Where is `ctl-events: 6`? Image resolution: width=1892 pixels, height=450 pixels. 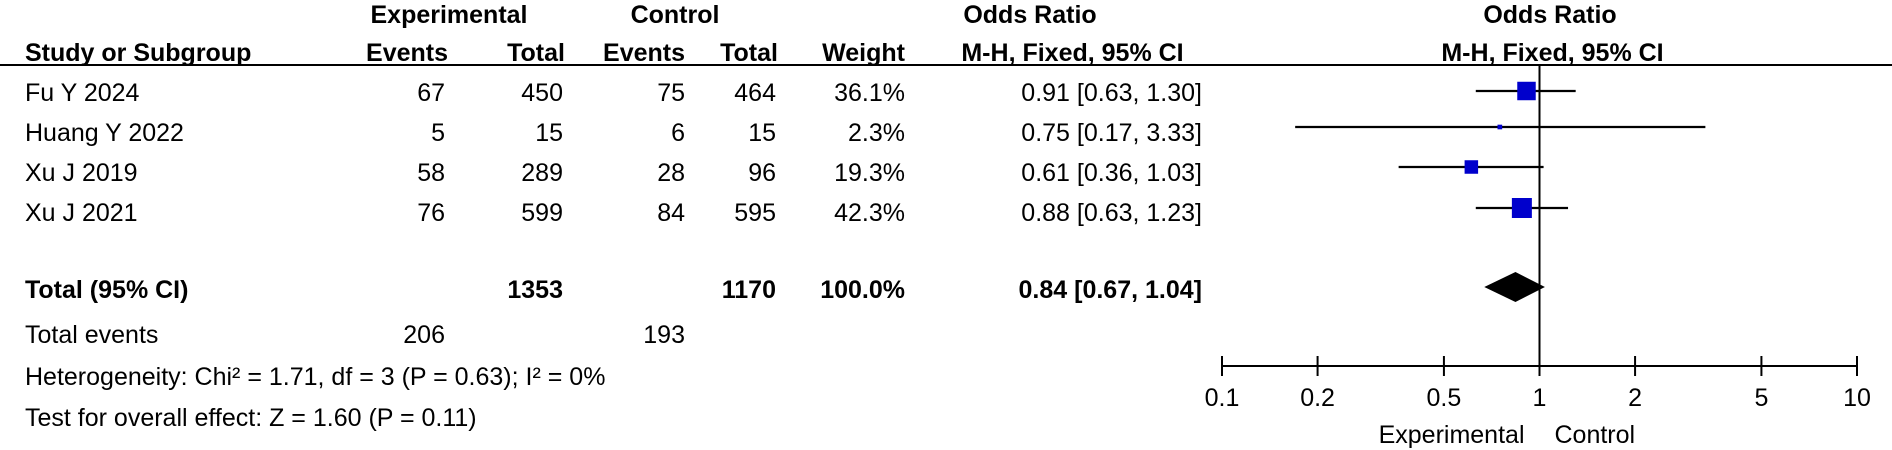
ctl-events: 6 is located at coordinates (678, 133).